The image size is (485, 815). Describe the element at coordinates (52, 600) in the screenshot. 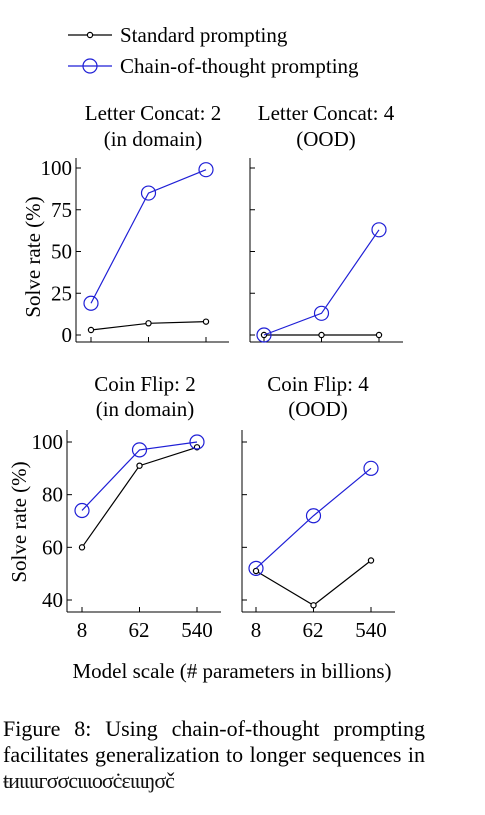

I see `y-tick-label: 40` at that location.